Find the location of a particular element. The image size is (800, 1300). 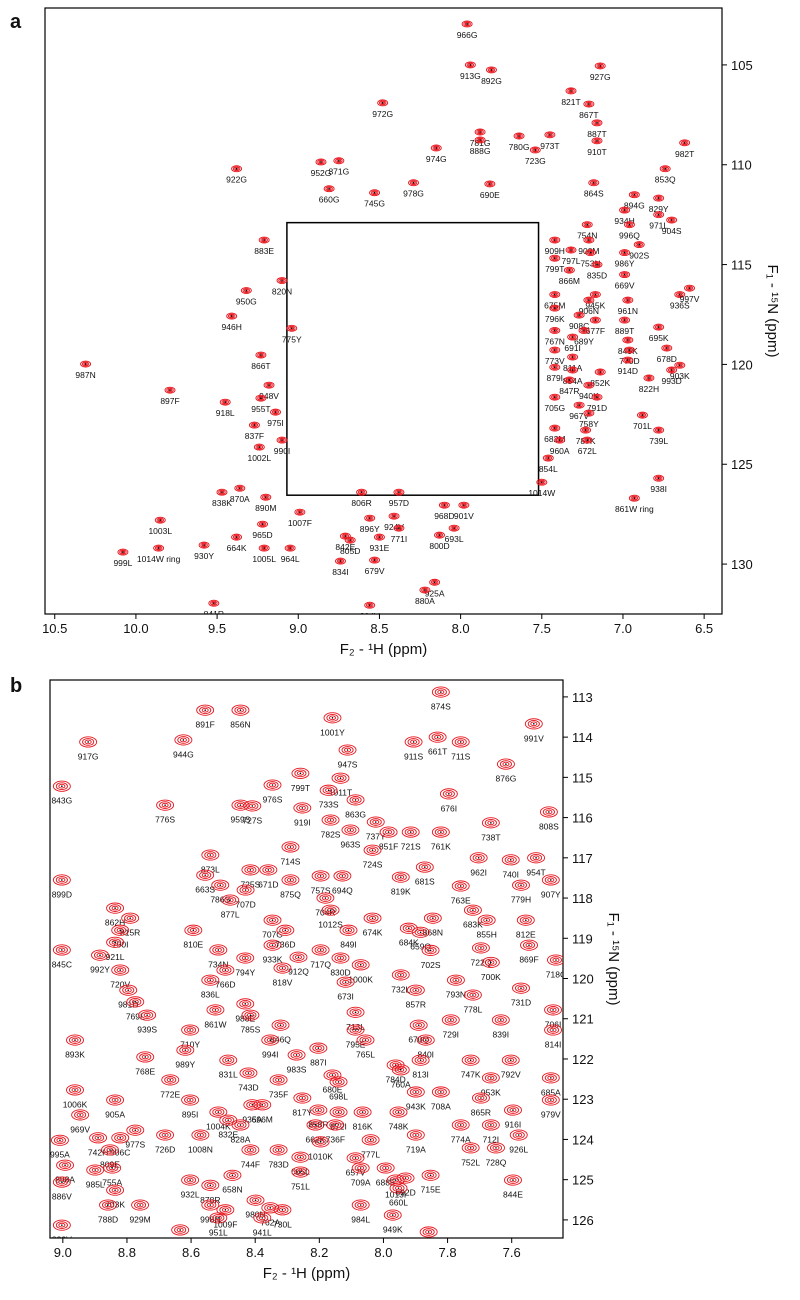

peak-label: 837F is located at coordinates (254, 436).